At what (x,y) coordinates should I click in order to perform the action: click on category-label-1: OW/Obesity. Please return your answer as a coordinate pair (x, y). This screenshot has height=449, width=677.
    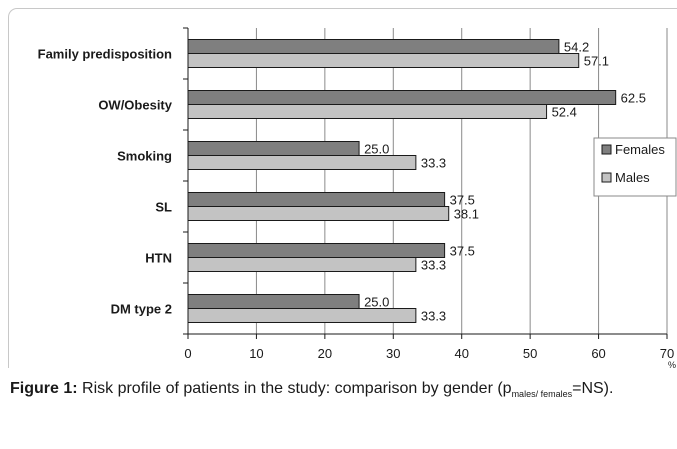
    Looking at the image, I should click on (135, 105).